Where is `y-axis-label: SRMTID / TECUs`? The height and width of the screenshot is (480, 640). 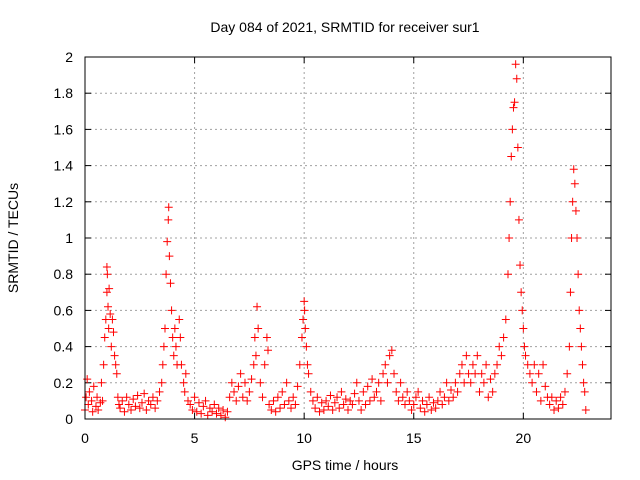 y-axis-label: SRMTID / TECUs is located at coordinates (13, 238).